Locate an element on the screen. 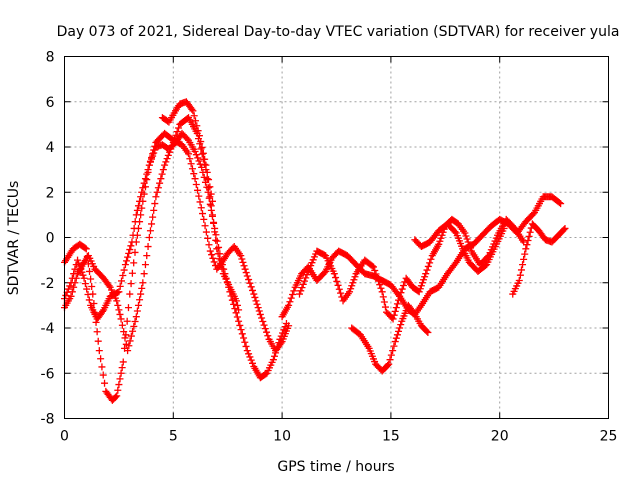  x-tick-label: 25 is located at coordinates (609, 437).